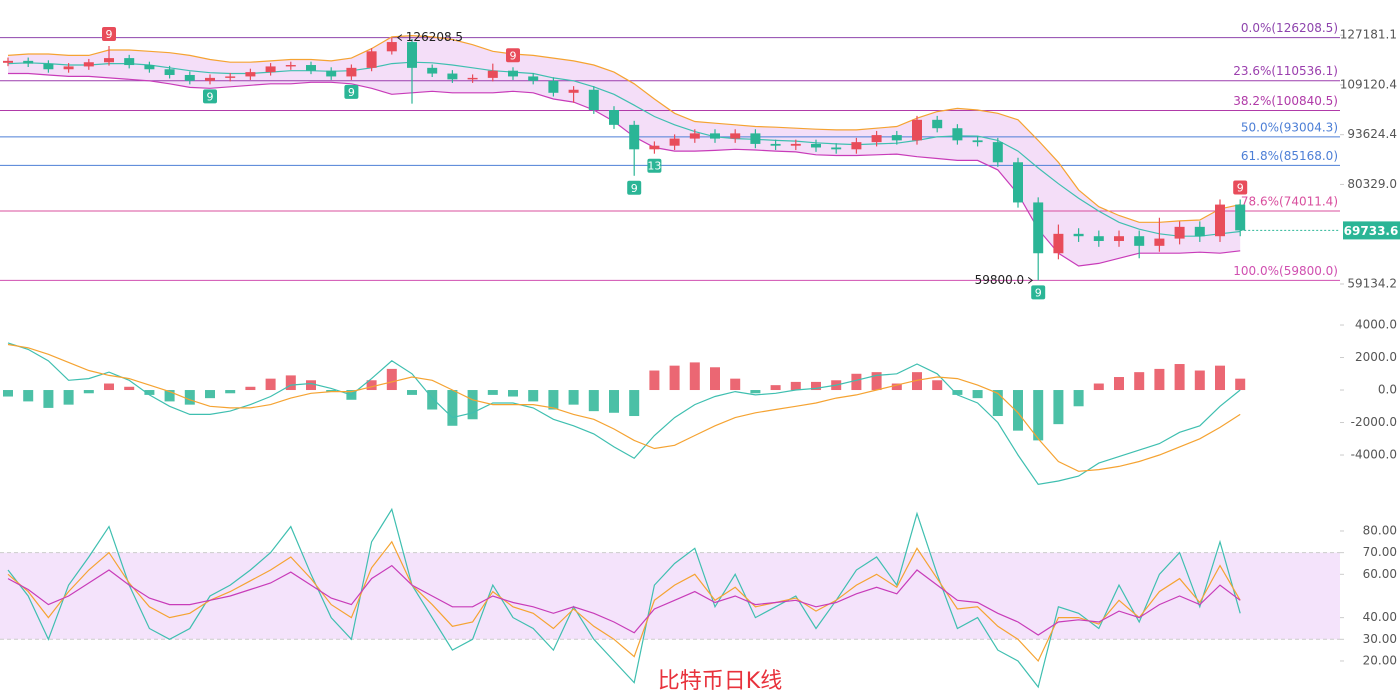 This screenshot has height=700, width=1400. Describe the element at coordinates (1285, 71) in the screenshot. I see `fib-label: 23.6%(110536.1)` at that location.